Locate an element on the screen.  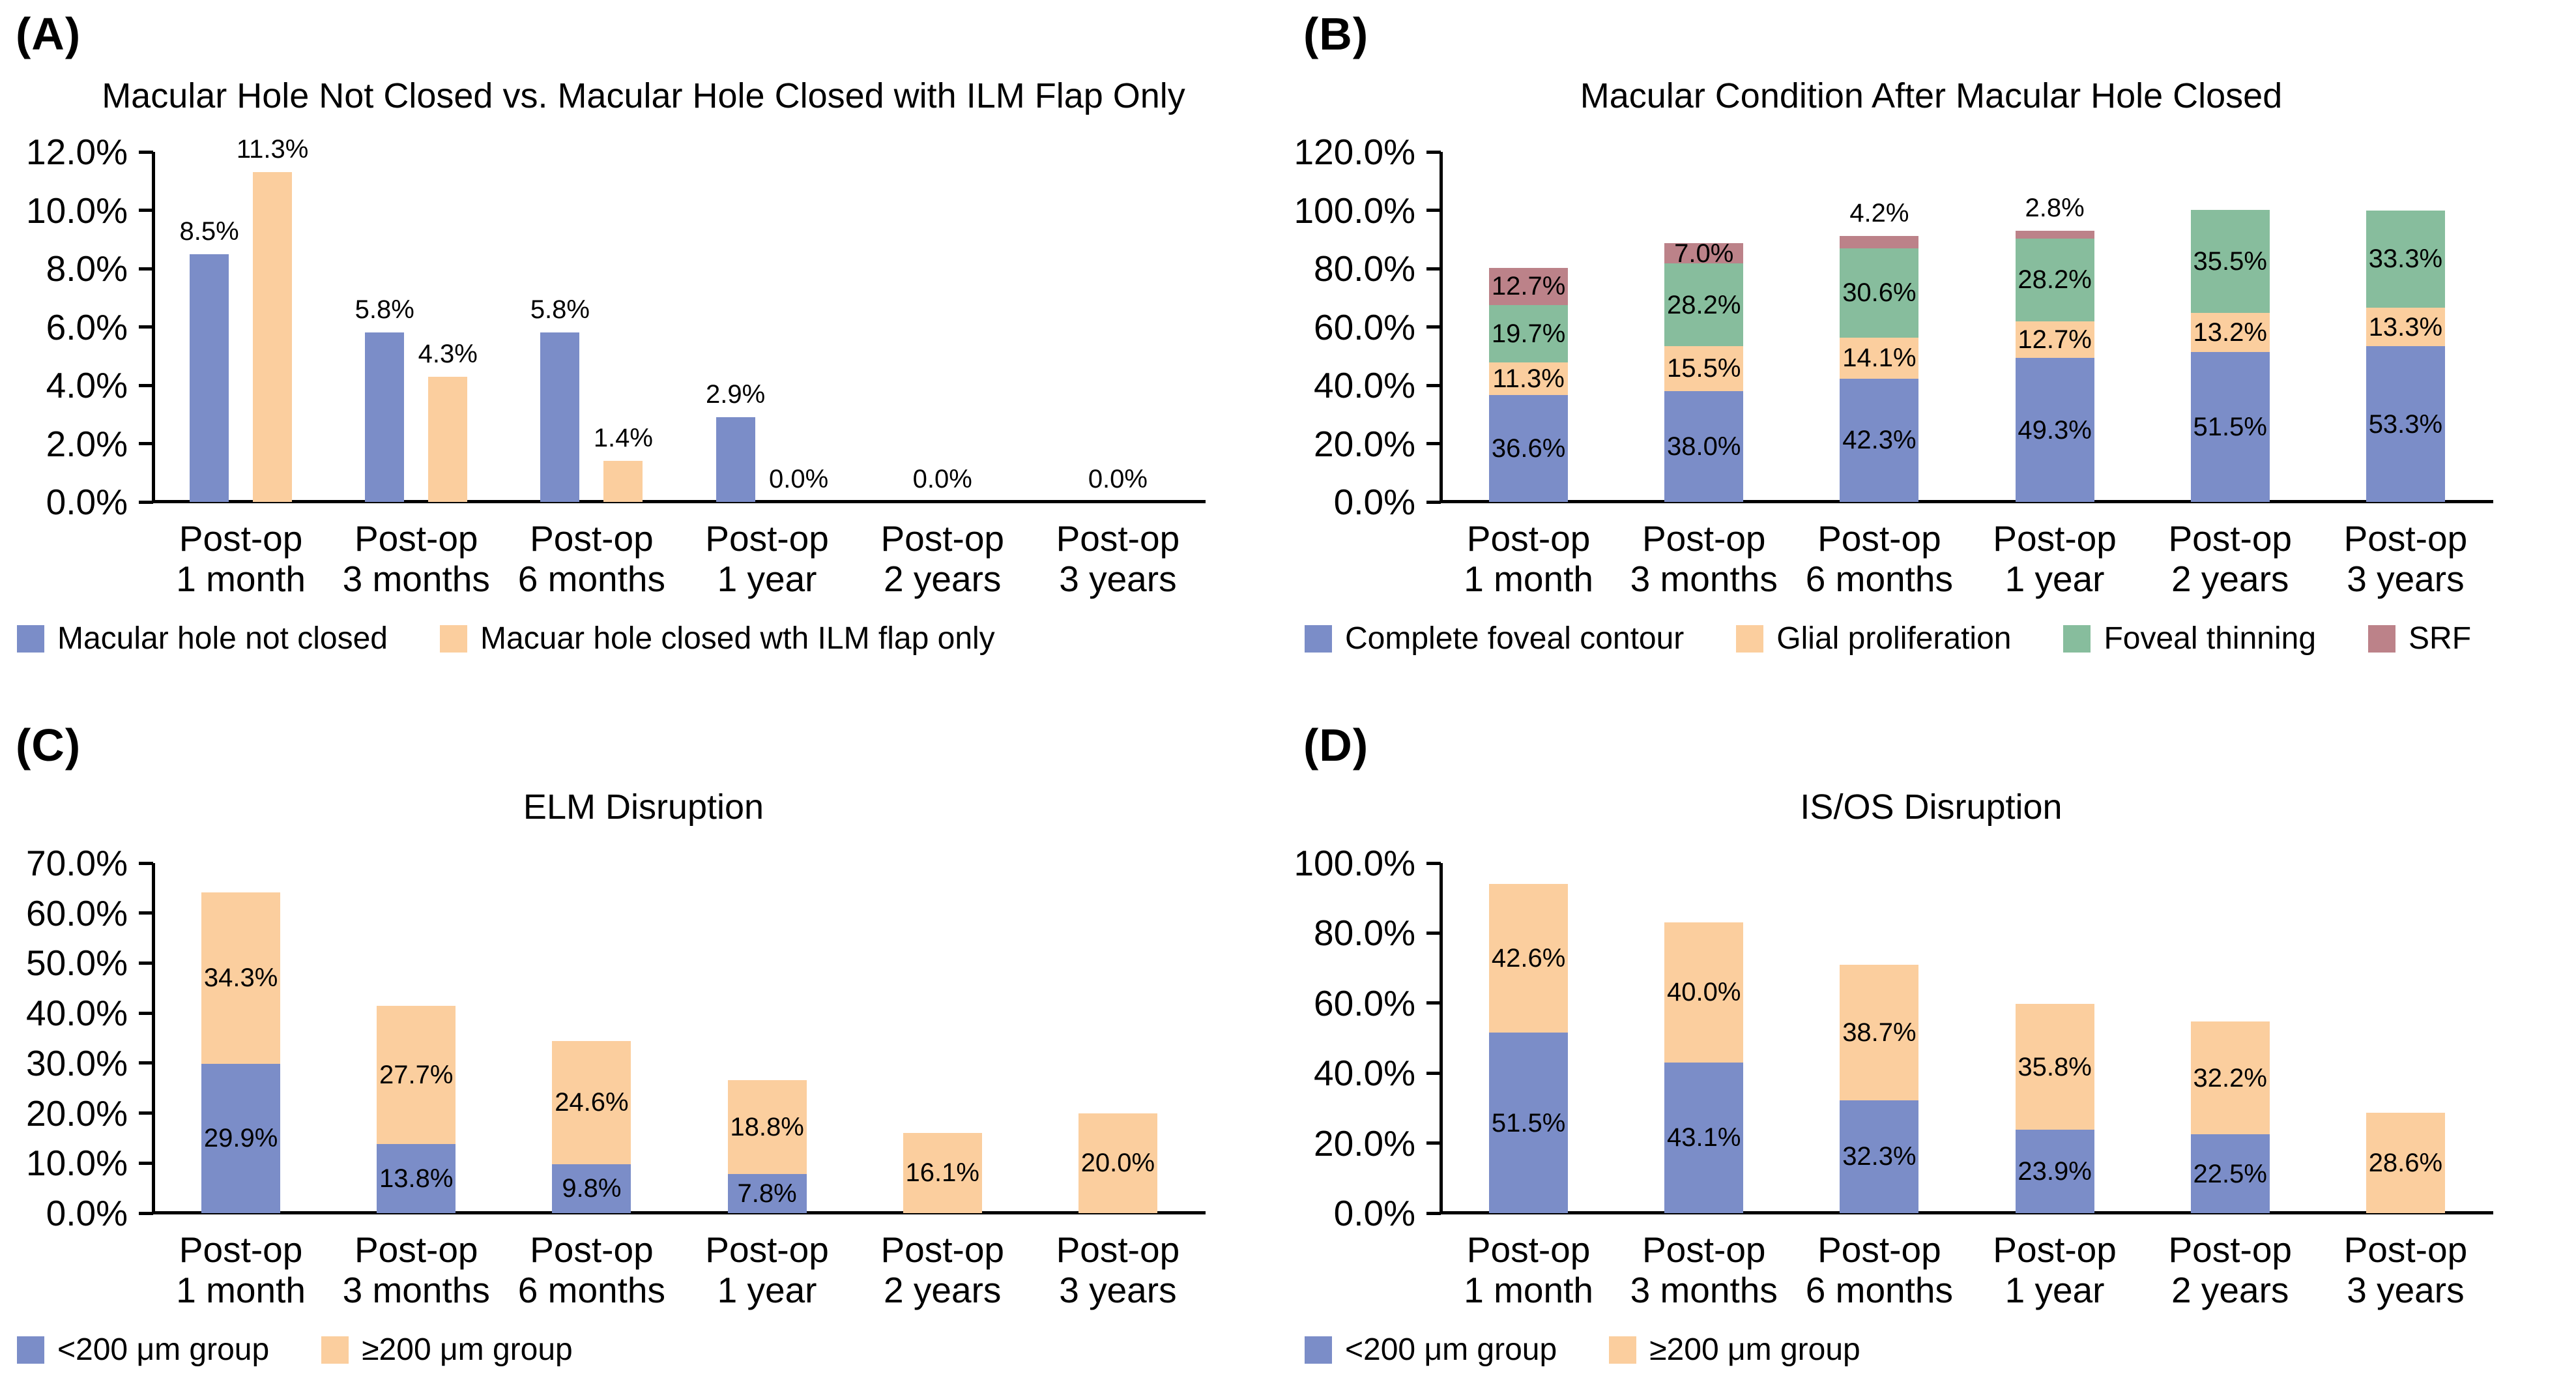
legend-label: SRF is located at coordinates (2440, 639).